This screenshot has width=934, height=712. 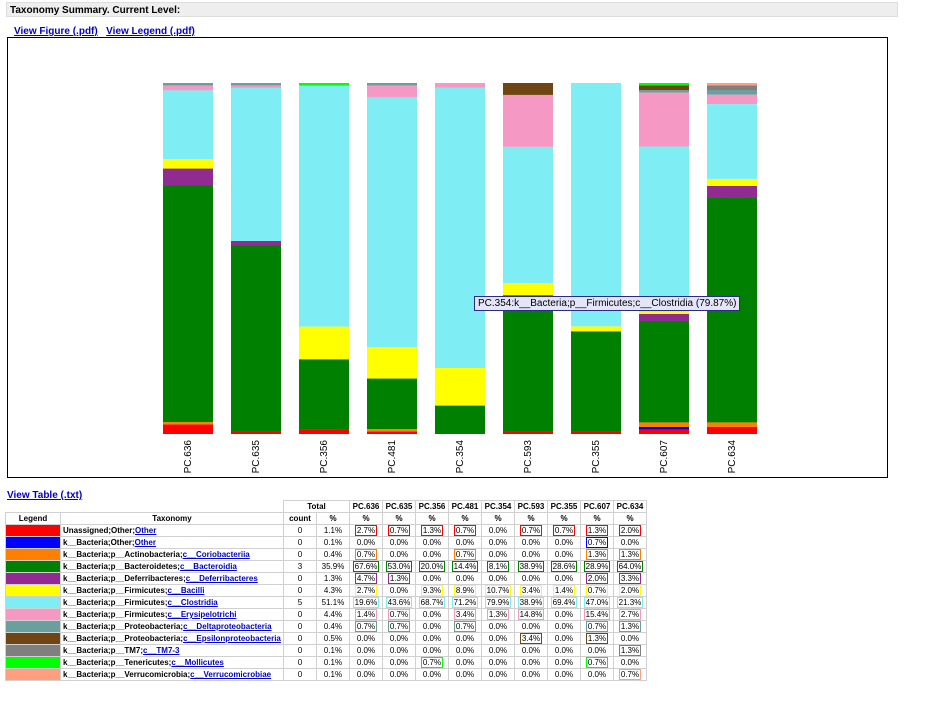 What do you see at coordinates (664, 431) in the screenshot?
I see `bar-segment-pc607-s0` at bounding box center [664, 431].